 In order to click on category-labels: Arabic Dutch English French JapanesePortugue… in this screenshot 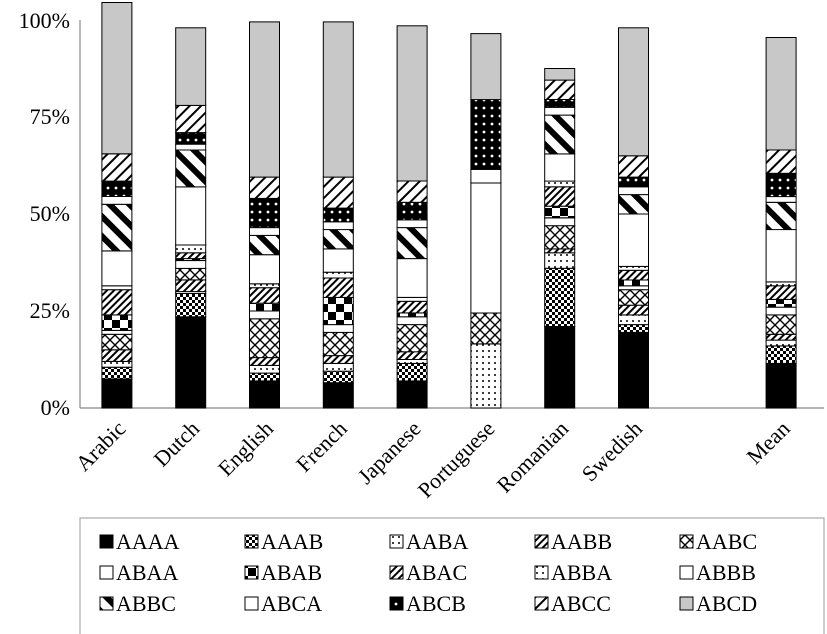, I will do `click(432, 459)`.